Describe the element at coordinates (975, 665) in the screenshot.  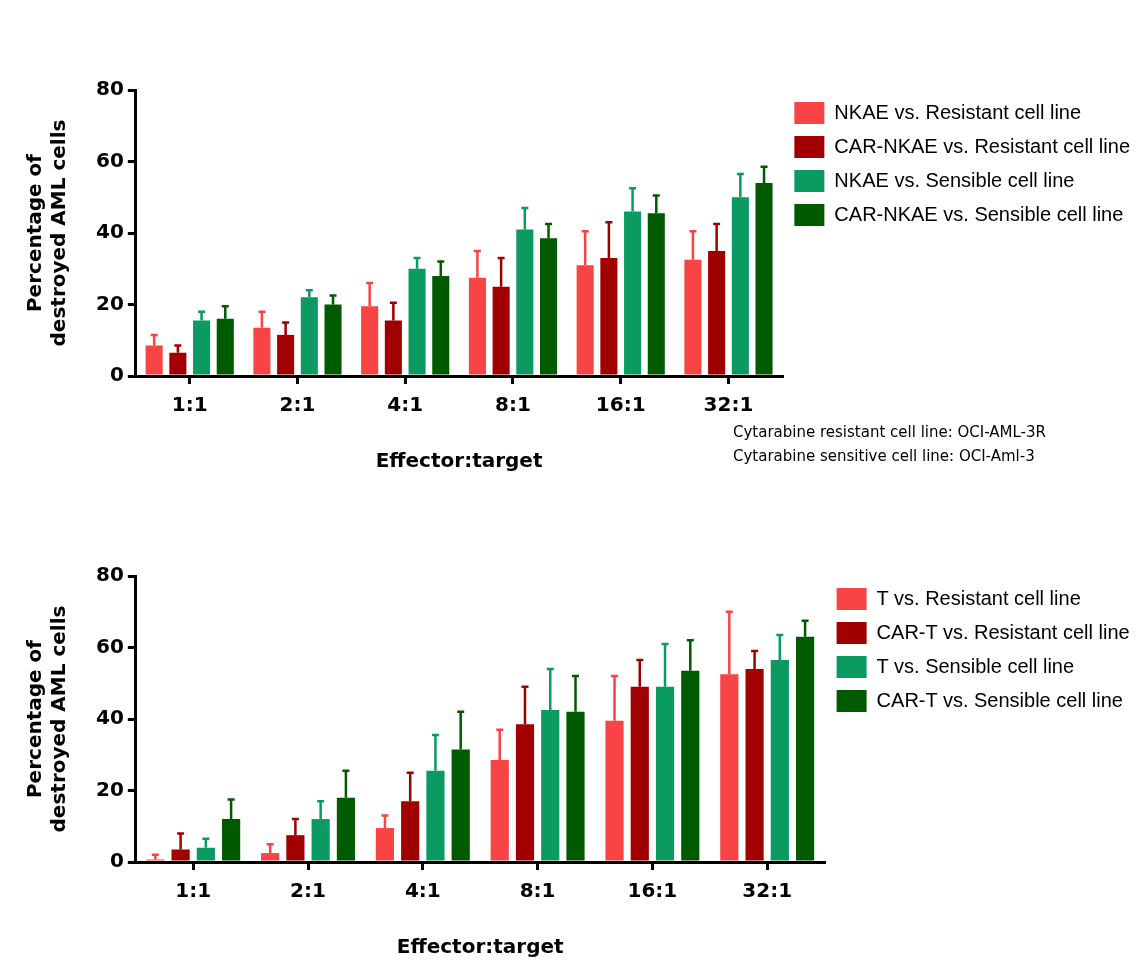
I see `legend-label: T vs. Sensible cell line` at that location.